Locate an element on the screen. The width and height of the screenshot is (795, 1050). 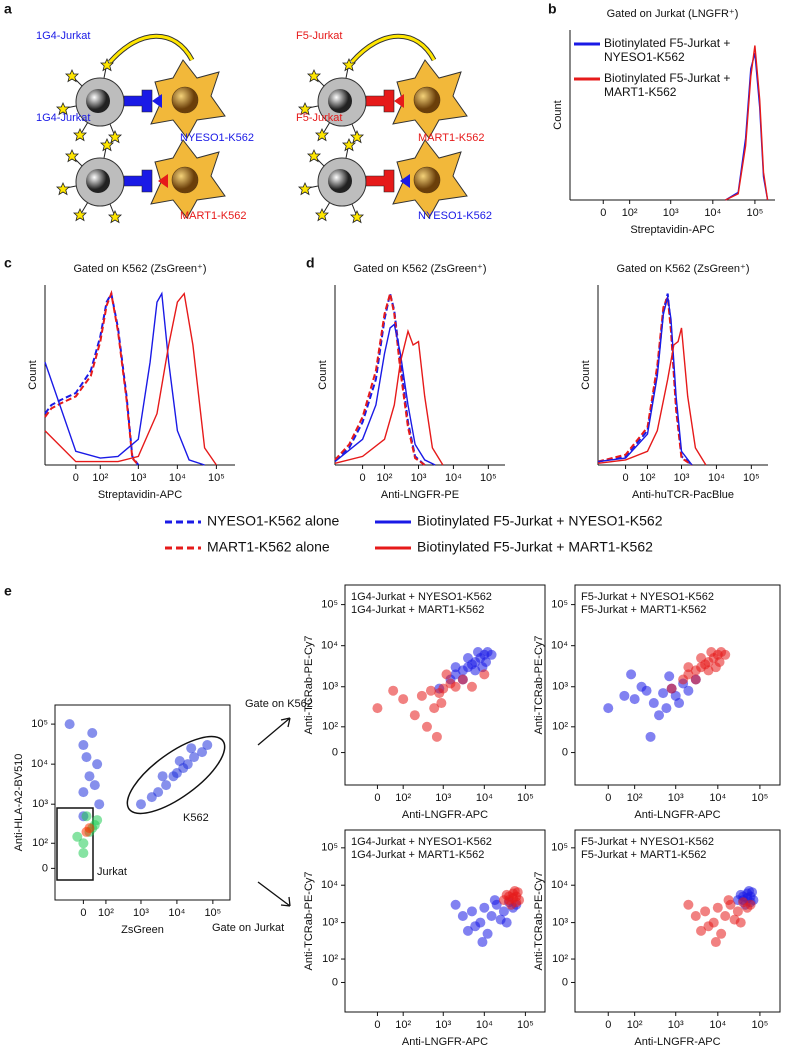
legend-entry: F5-Jurkat + NYESO1-K562 is located at coordinates (647, 842).